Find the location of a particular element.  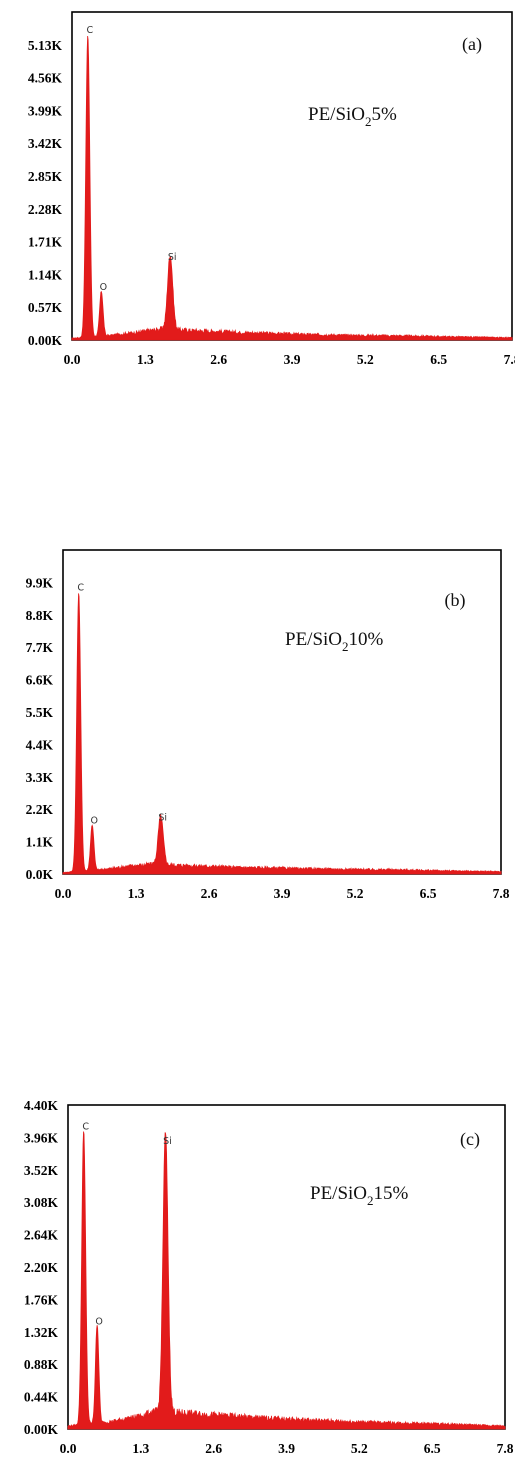

peak-label-c-a: C is located at coordinates (89, 30).